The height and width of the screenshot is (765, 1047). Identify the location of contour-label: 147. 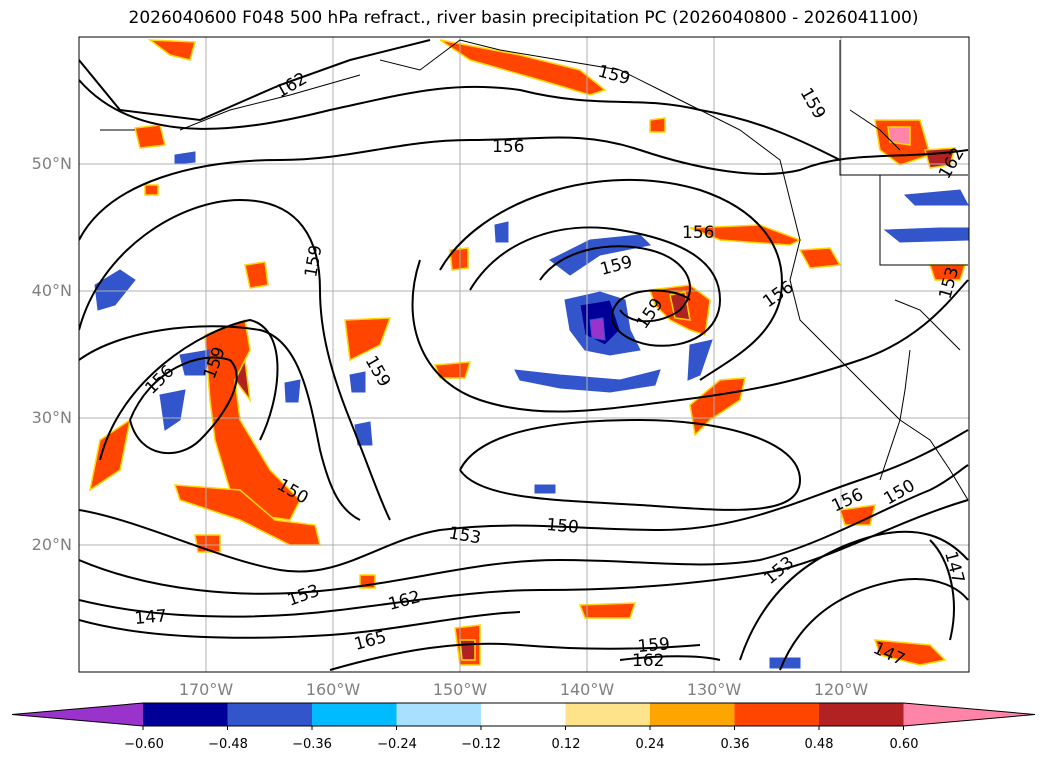
(151, 617).